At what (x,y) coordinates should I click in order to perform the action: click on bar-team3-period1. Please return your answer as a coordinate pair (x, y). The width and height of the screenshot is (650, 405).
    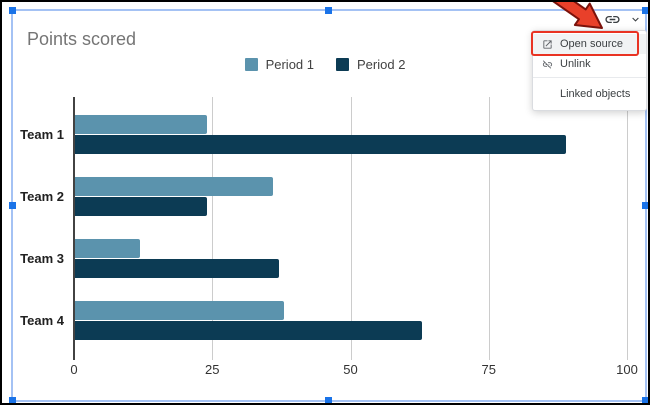
    Looking at the image, I should click on (108, 248).